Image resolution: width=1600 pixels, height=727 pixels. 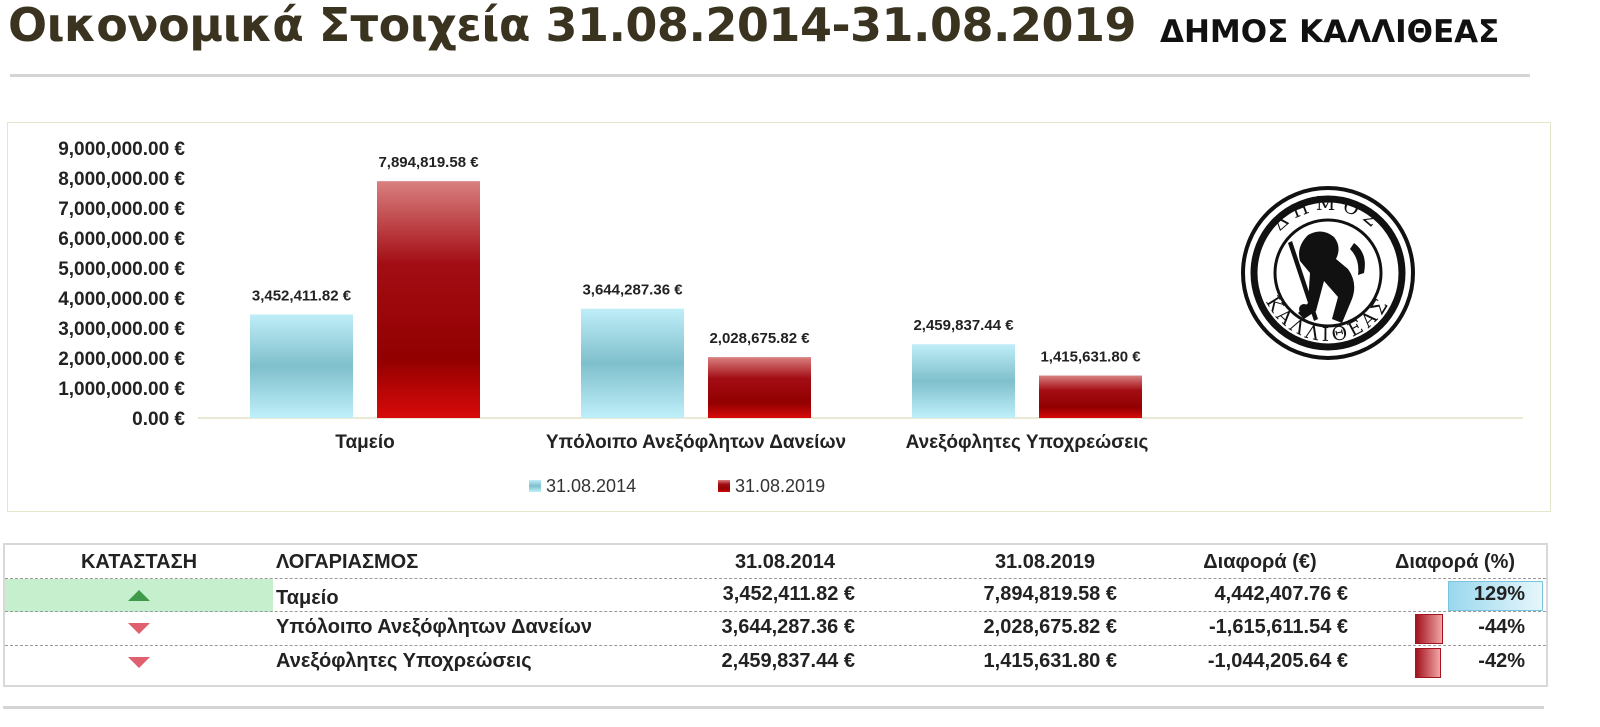 I want to click on header-date-2014: 31.08.2014, so click(x=785, y=562).